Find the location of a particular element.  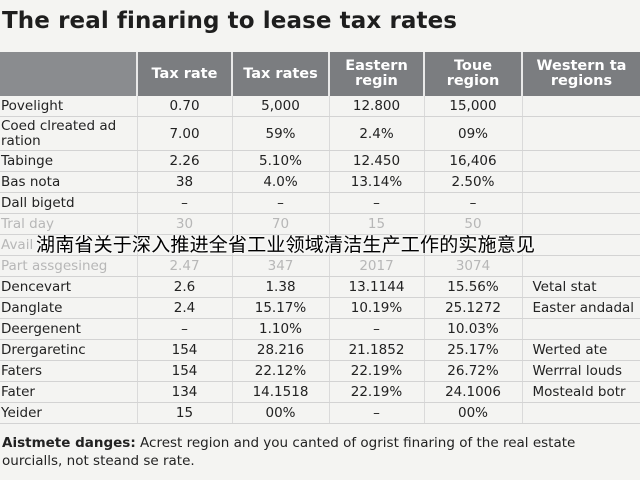

table-cell: 09% is located at coordinates (473, 133).